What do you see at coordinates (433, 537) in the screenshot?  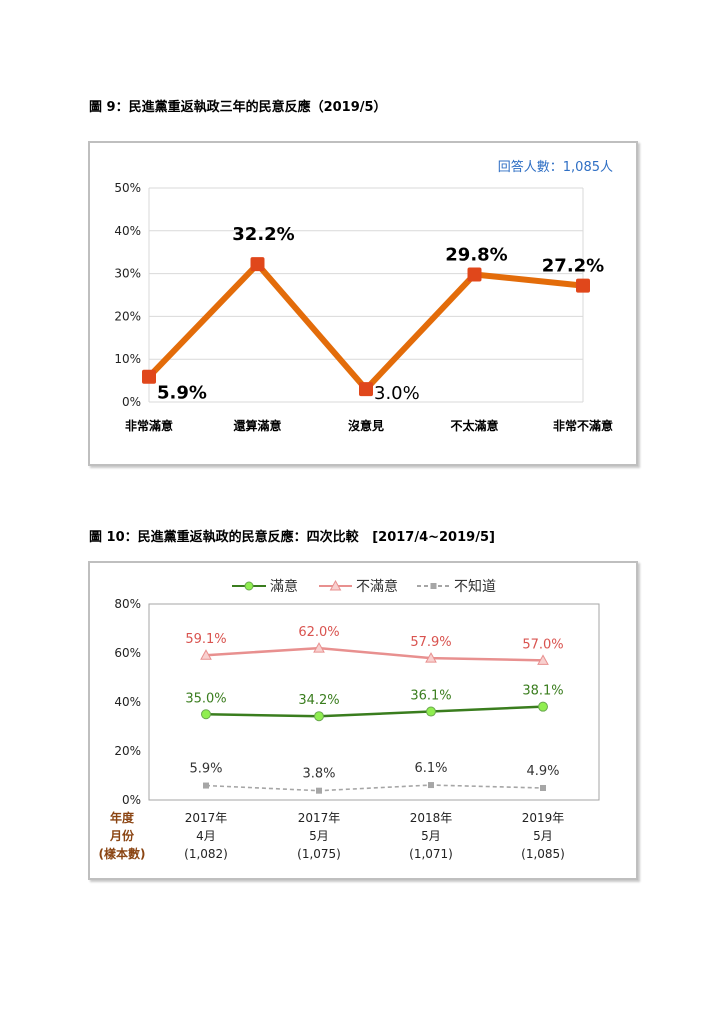 I see `figure10-title-range: [2017/4~2019/5]` at bounding box center [433, 537].